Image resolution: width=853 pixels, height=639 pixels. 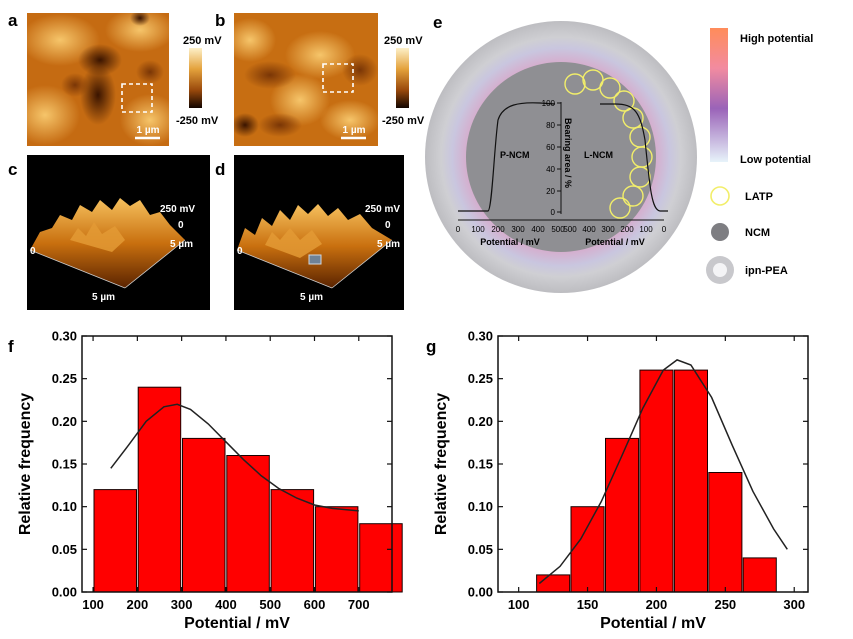 I want to click on left-x-tick: 200, so click(x=498, y=229).